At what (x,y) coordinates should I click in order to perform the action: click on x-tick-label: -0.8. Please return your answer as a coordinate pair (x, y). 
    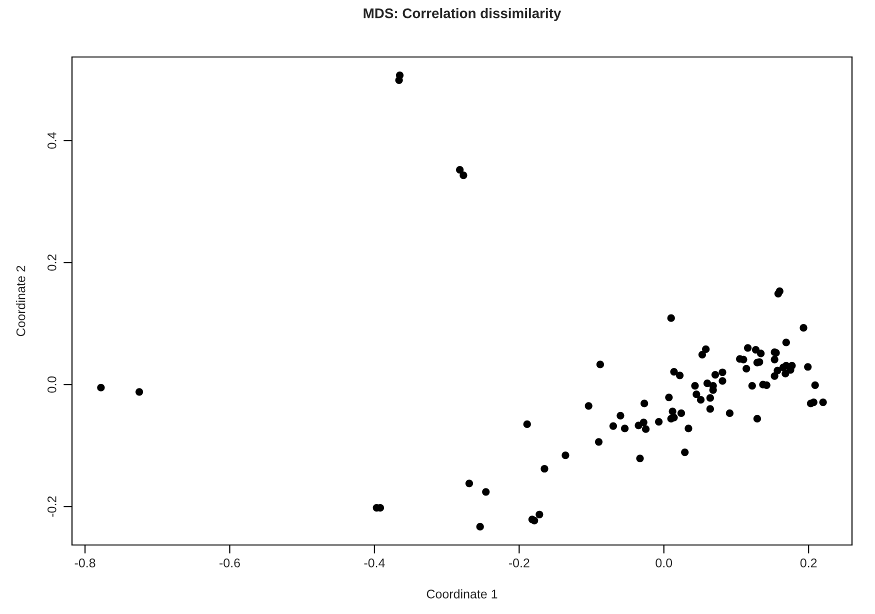
    Looking at the image, I should click on (85, 563).